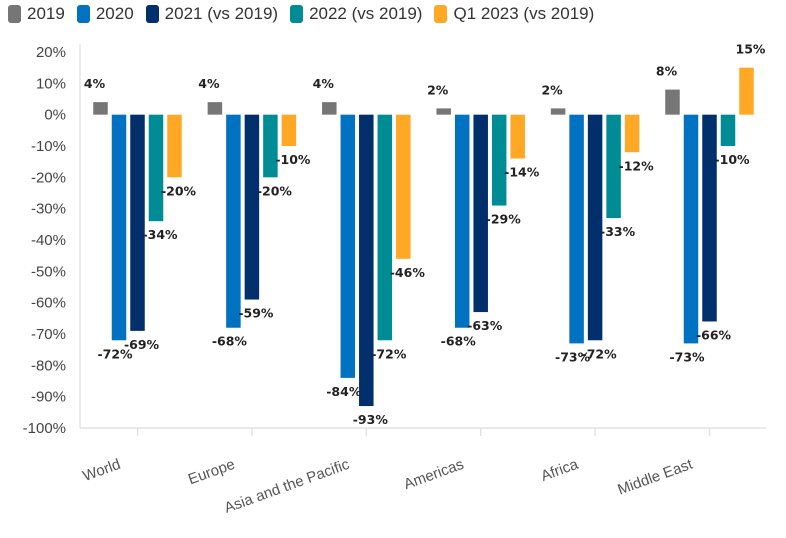  Describe the element at coordinates (480, 213) in the screenshot. I see `bar-americas-2021` at that location.